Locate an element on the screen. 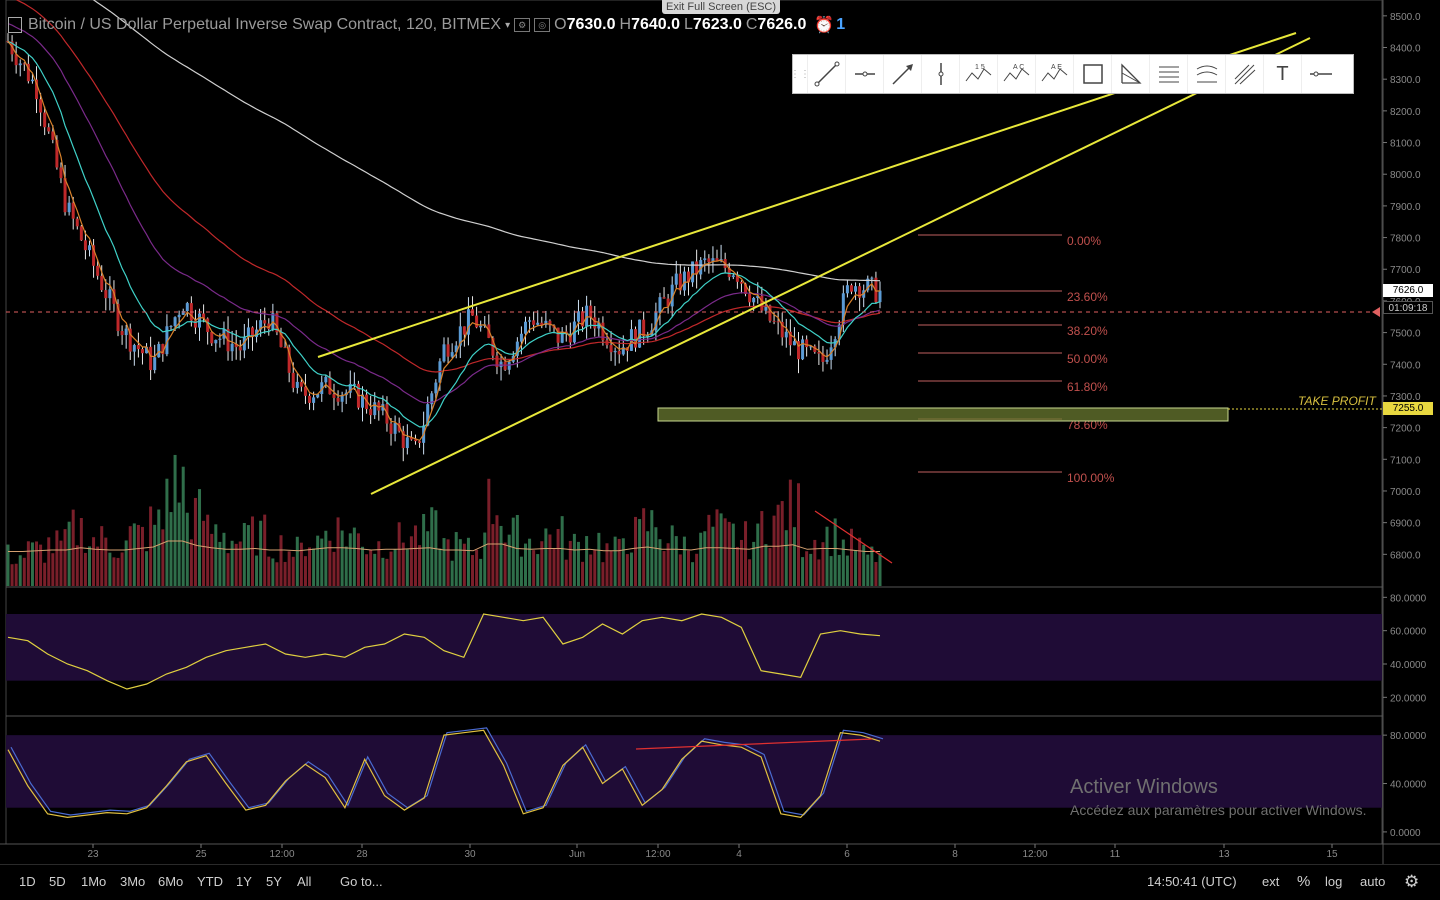 The height and width of the screenshot is (900, 1440). timeframe-3mo: 3Mo is located at coordinates (133, 881).